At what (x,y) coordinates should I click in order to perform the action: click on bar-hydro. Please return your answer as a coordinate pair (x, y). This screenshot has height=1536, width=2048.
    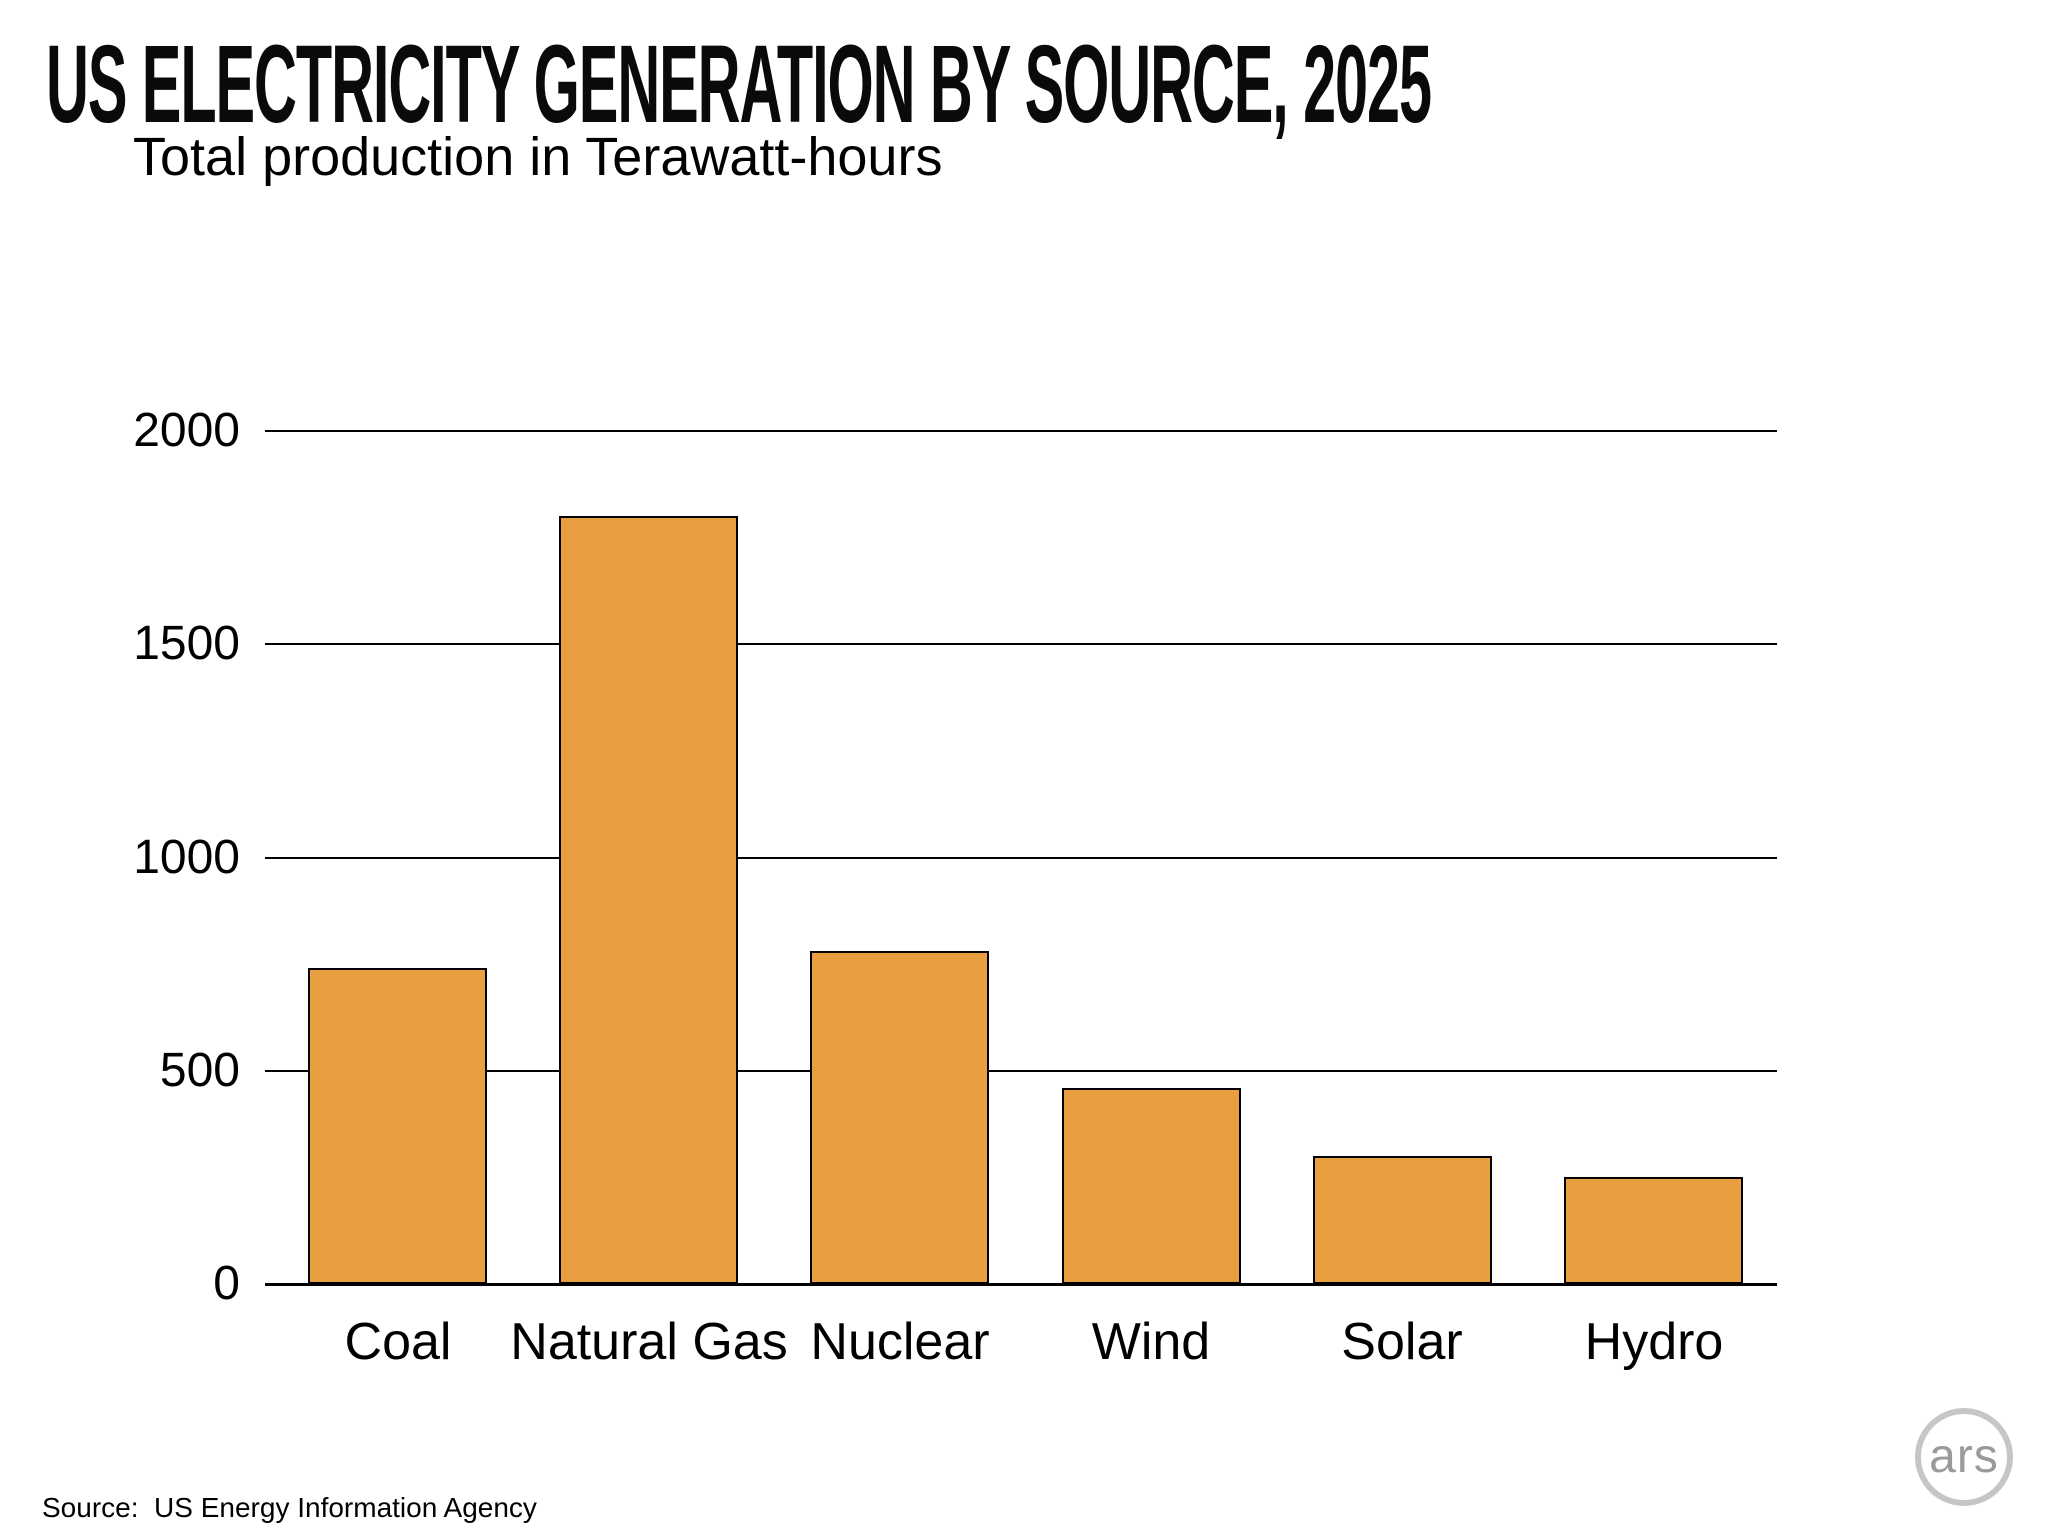
    Looking at the image, I should click on (1653, 1230).